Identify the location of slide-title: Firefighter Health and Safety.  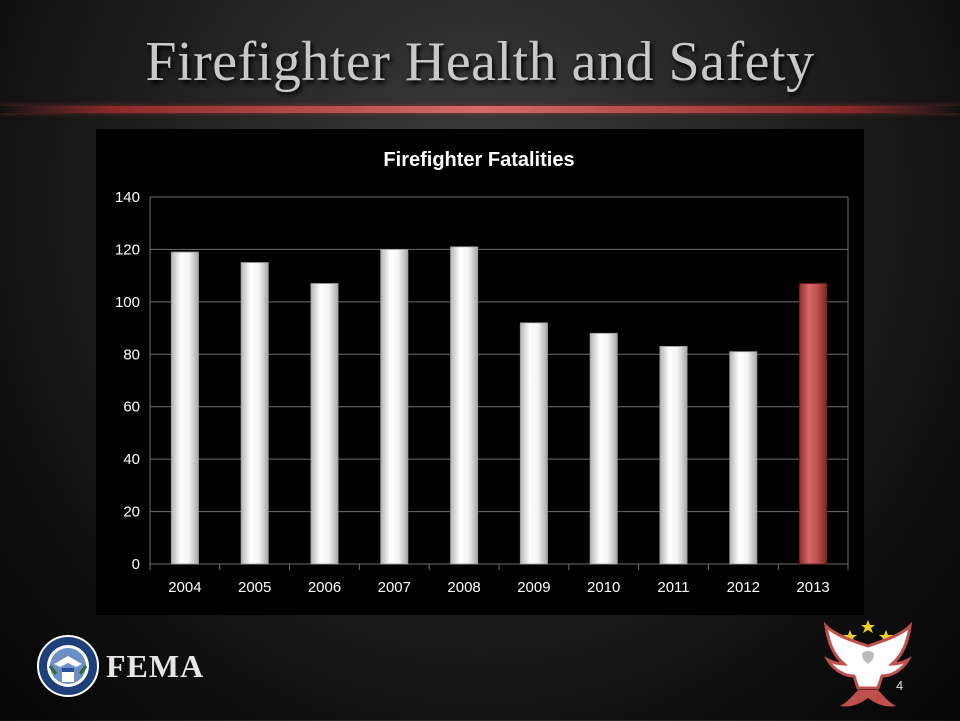
(480, 62).